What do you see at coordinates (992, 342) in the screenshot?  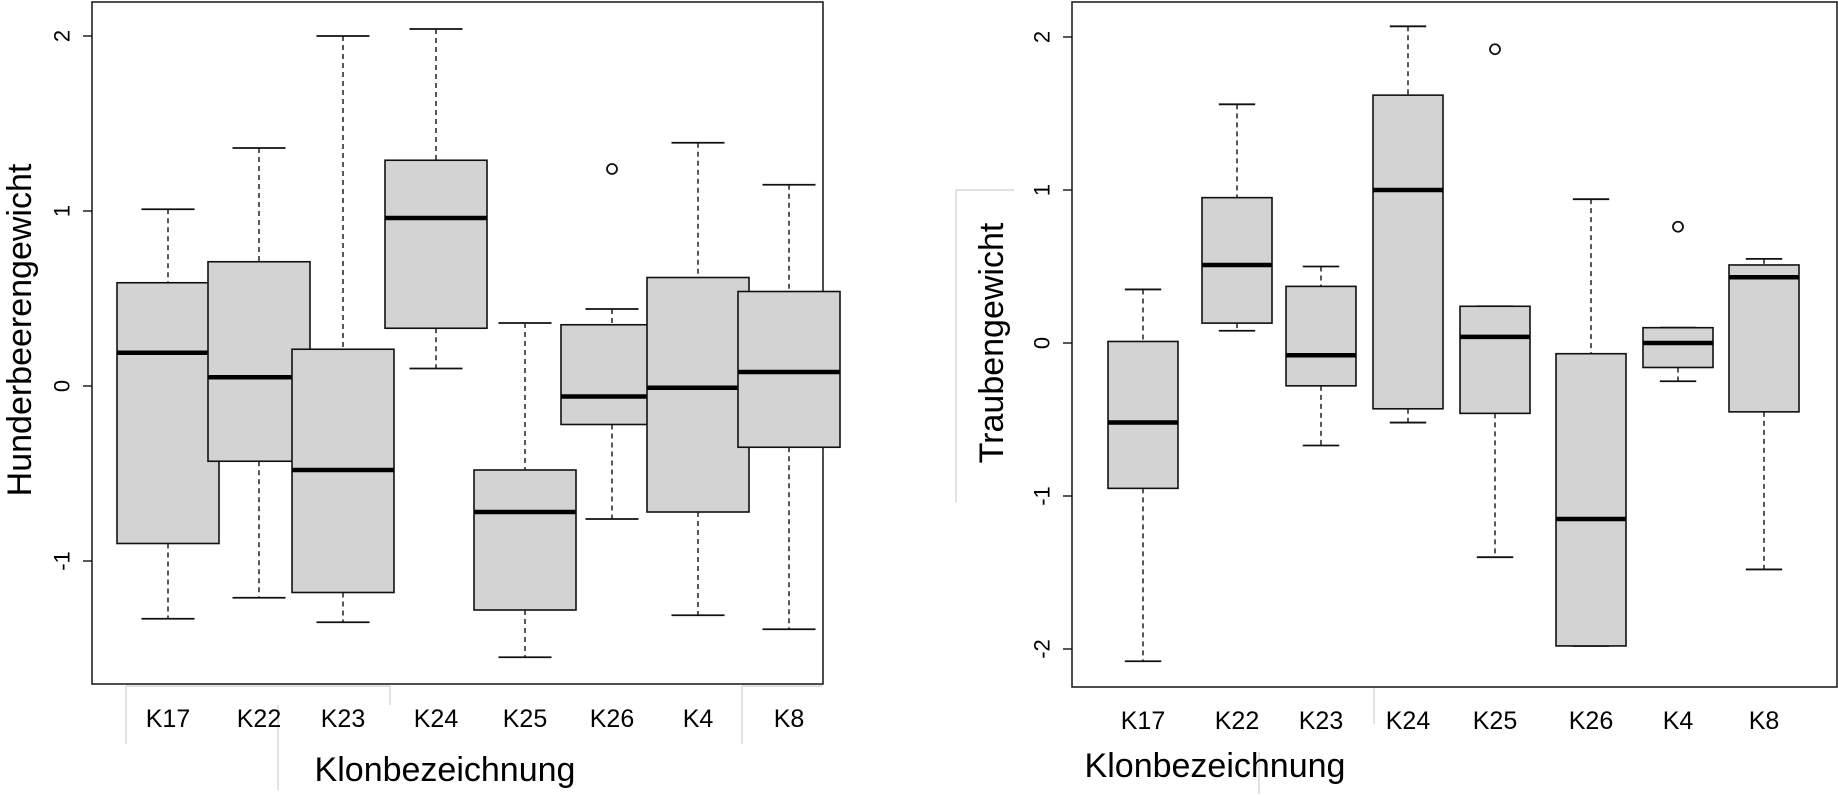 I see `y-axis-title: Traubengewicht` at bounding box center [992, 342].